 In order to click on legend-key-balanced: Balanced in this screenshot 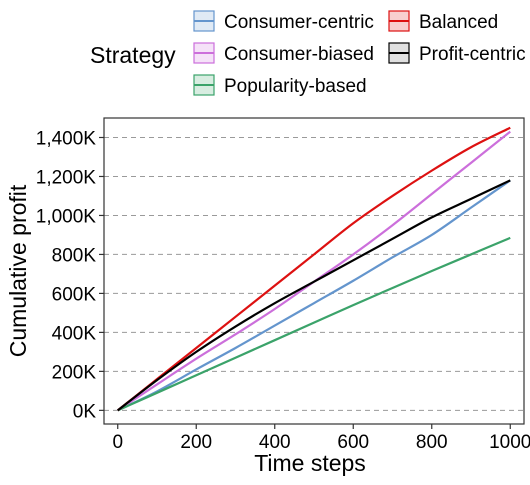, I will do `click(443, 21)`.